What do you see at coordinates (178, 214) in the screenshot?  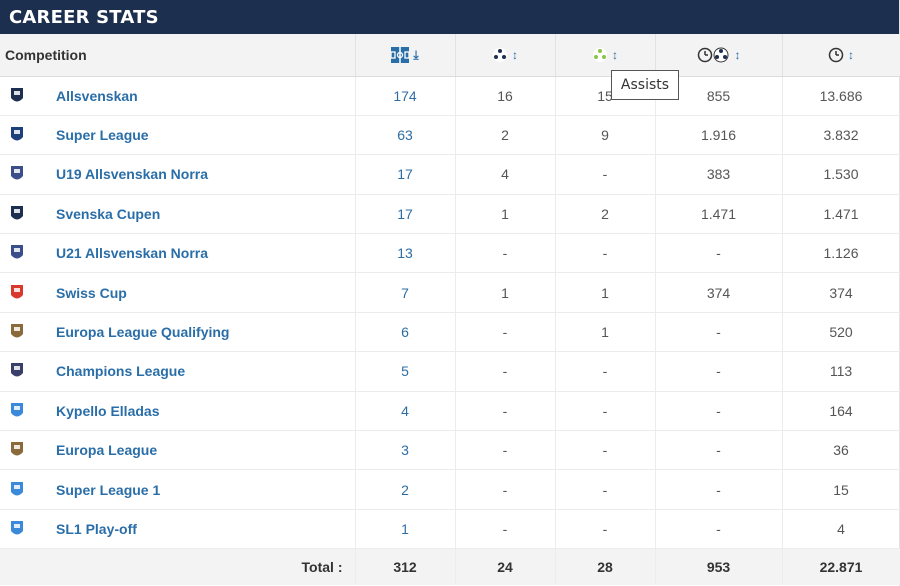 I see `competition-cell: Svenska Cupen` at bounding box center [178, 214].